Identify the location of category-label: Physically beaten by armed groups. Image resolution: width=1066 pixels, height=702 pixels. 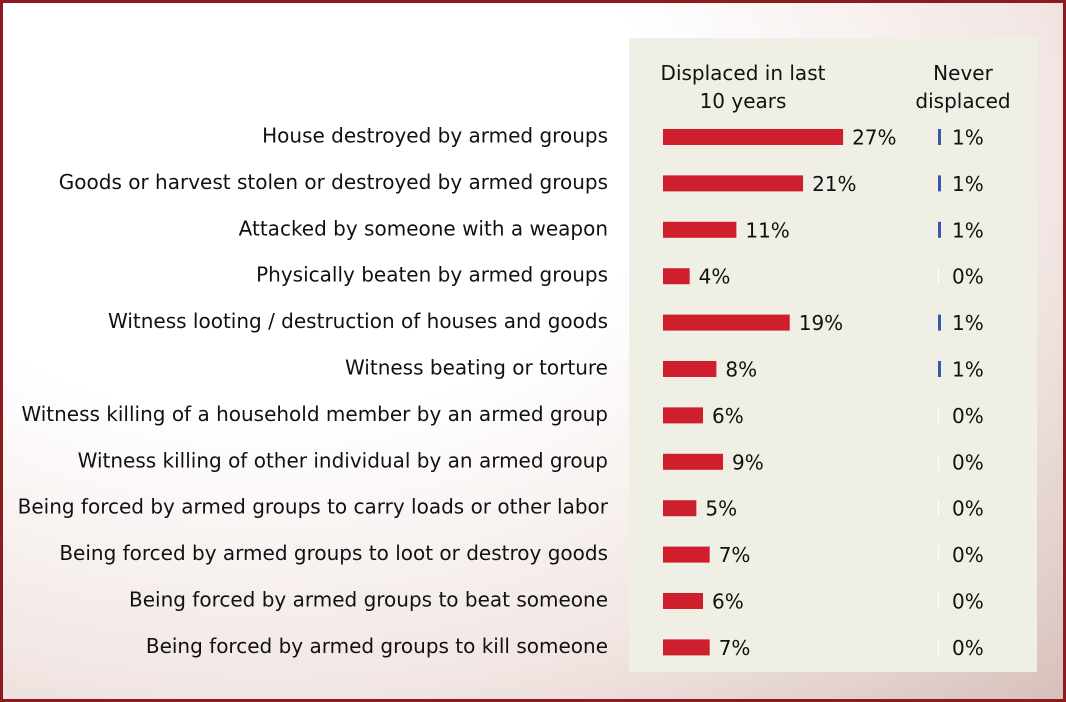
(432, 275).